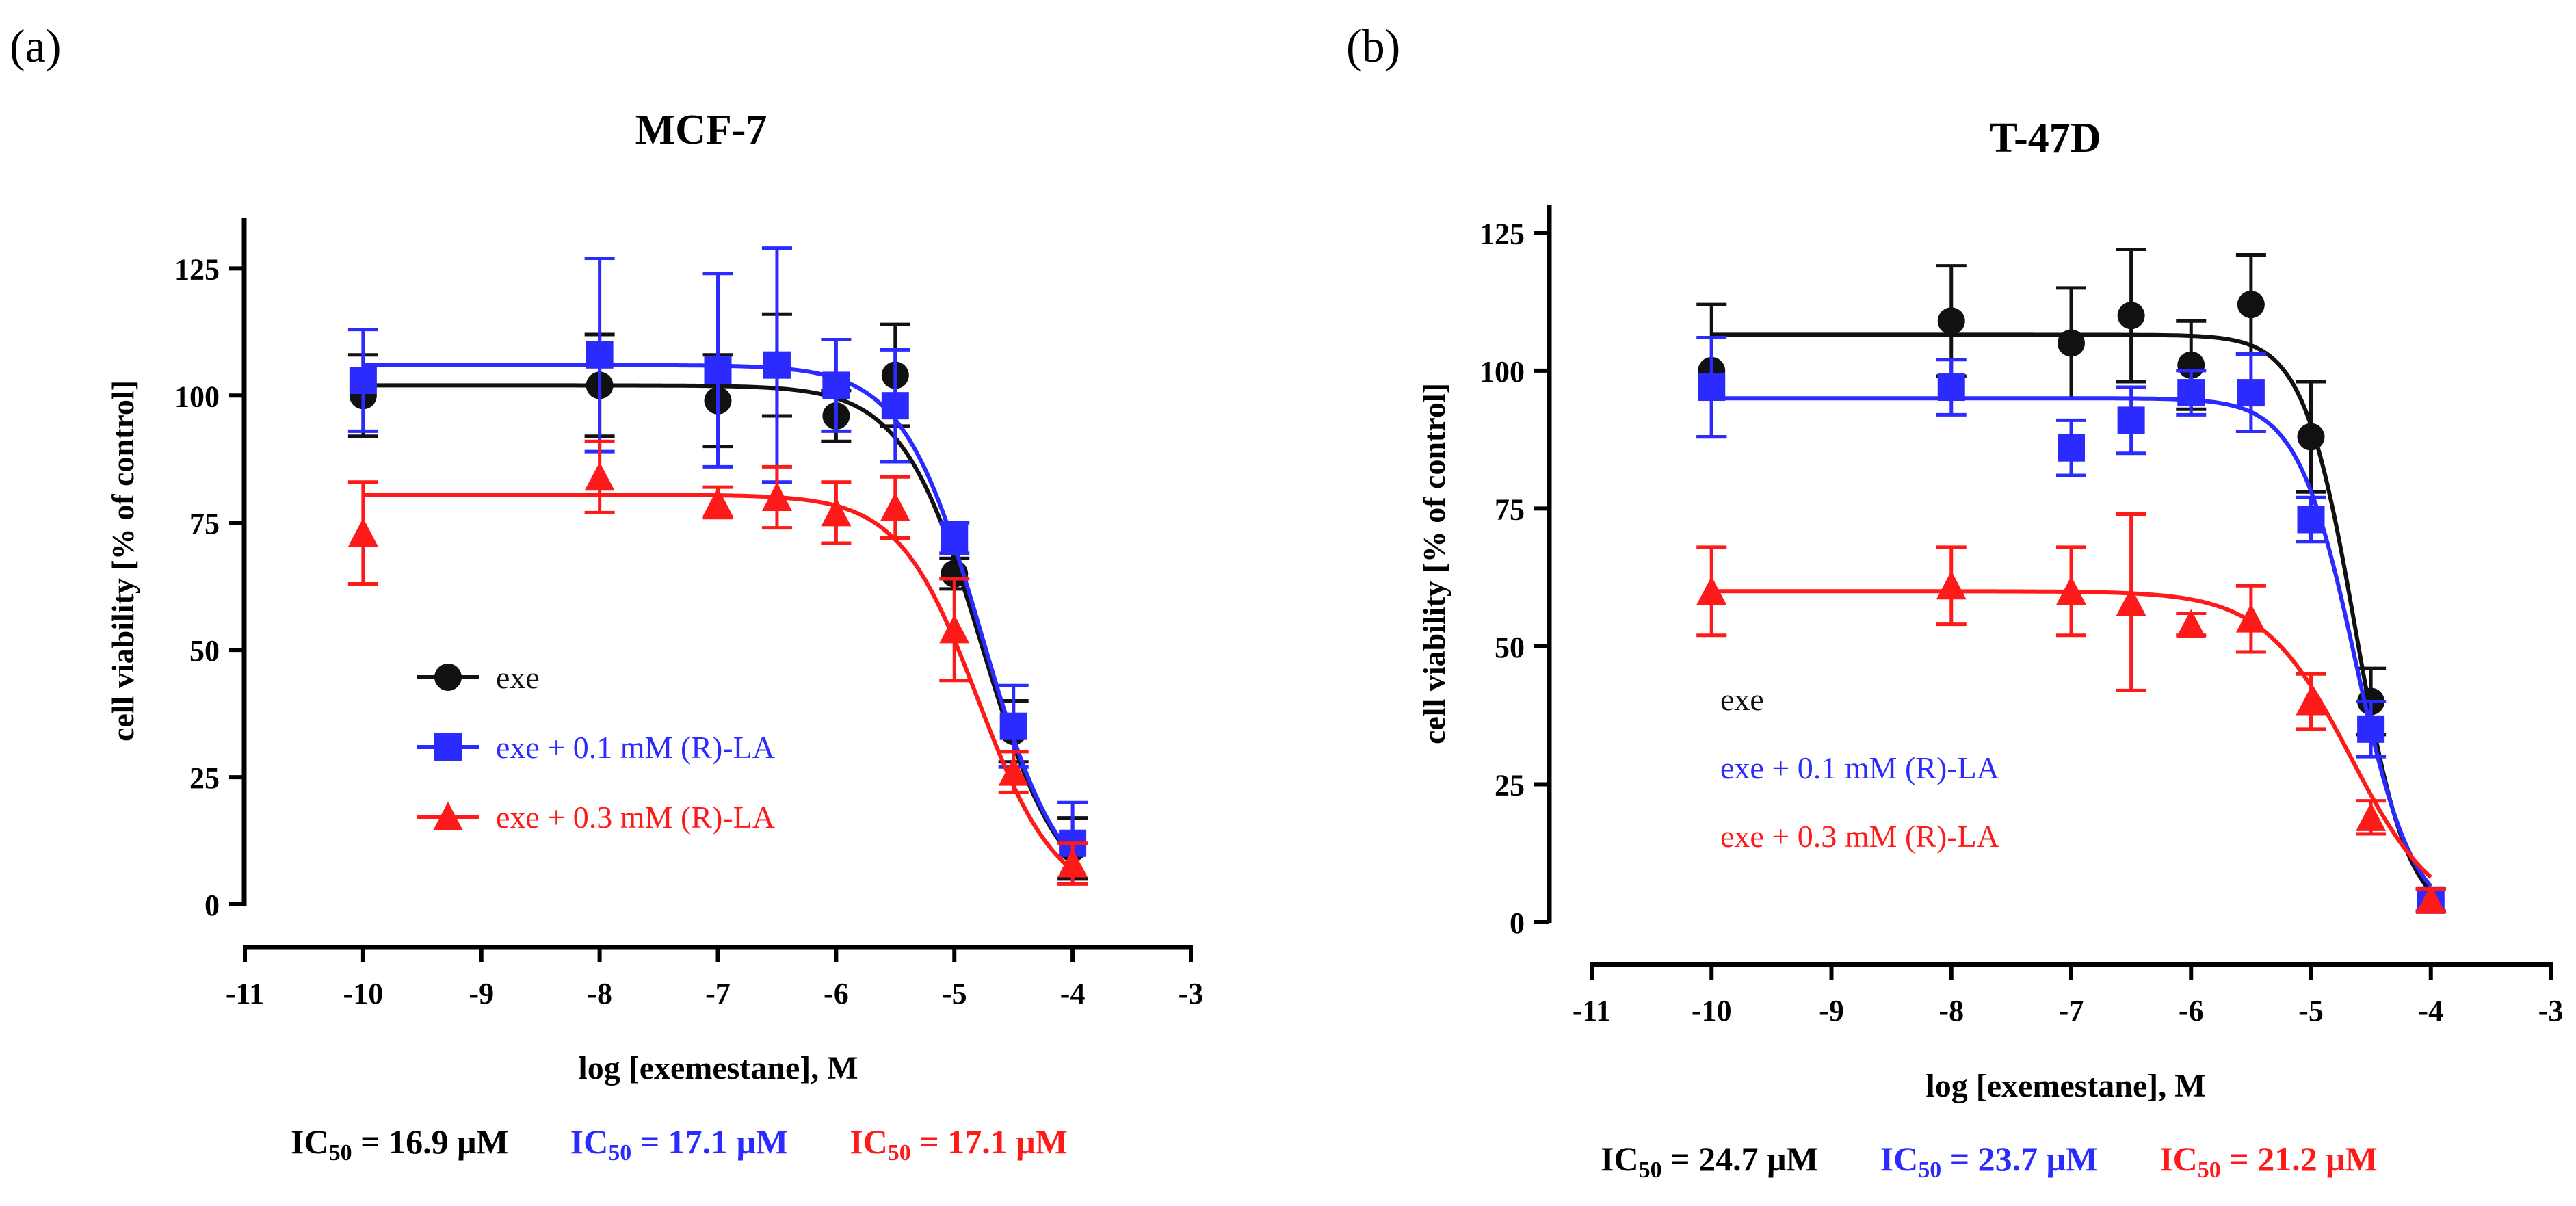 The image size is (2576, 1206). I want to click on ic50-value: IC50 = 24.7 μM, so click(1710, 1161).